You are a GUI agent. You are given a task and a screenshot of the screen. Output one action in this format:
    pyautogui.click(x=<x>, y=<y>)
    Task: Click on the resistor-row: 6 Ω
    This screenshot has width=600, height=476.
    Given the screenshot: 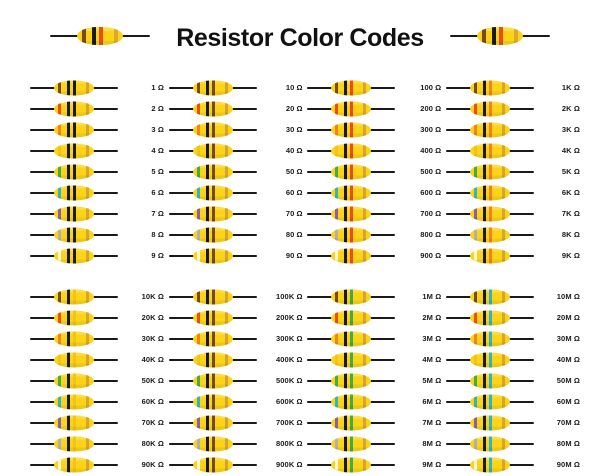 What is the action you would take?
    pyautogui.click(x=98, y=192)
    